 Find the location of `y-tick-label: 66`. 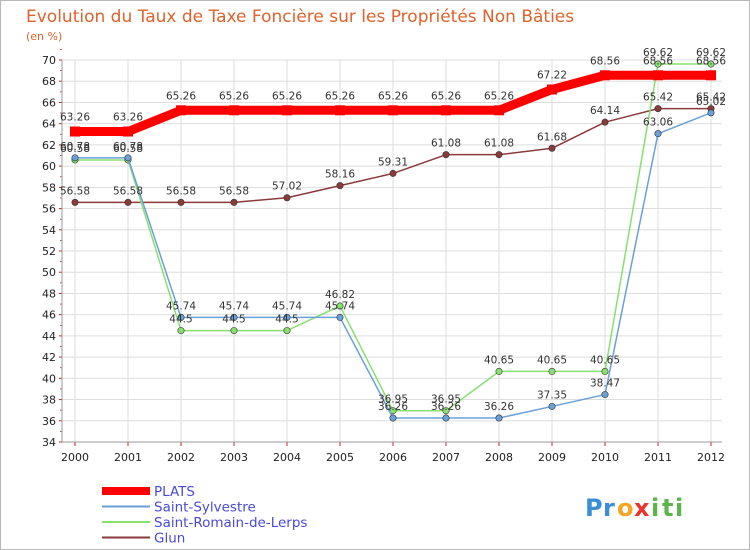

y-tick-label: 66 is located at coordinates (49, 102).